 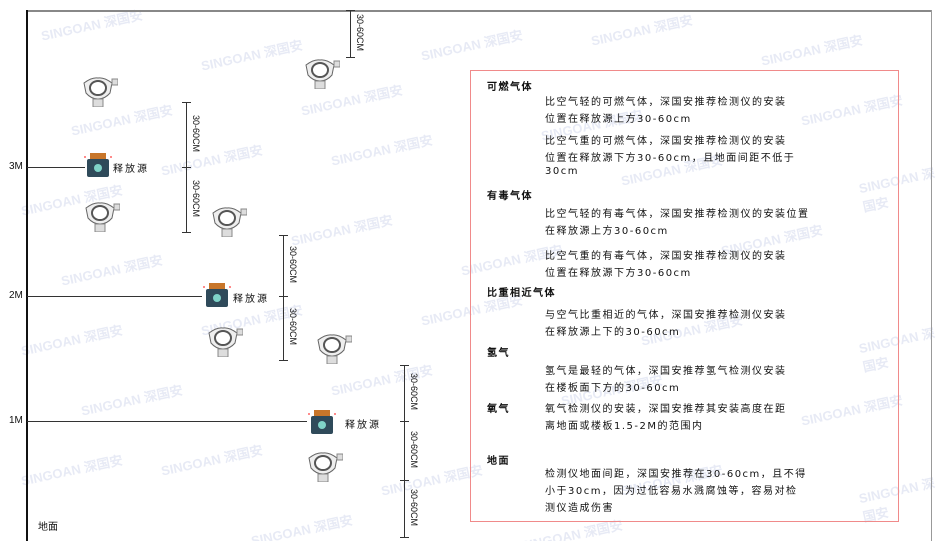 I want to click on section-text-line: 位置在释放源下方30-60cm, so click(x=618, y=273).